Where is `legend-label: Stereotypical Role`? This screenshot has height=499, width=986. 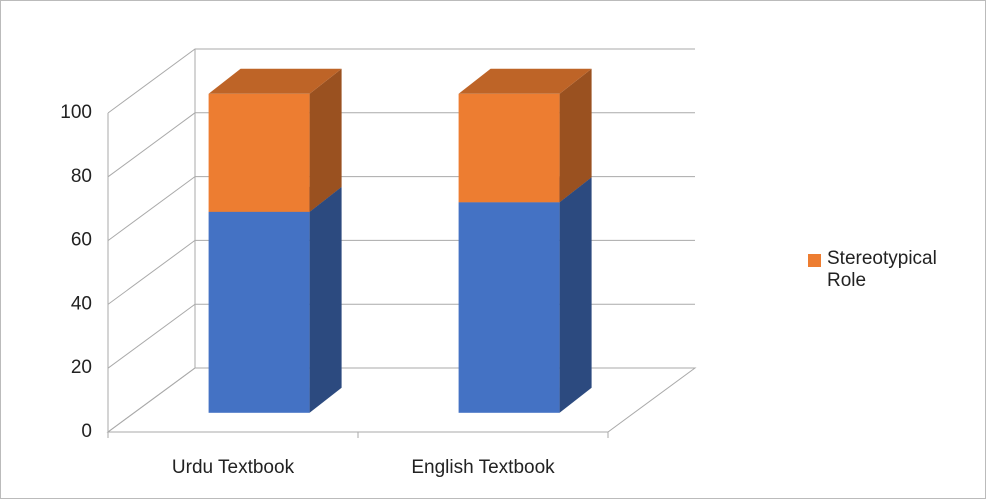
legend-label: Stereotypical Role is located at coordinates (882, 269).